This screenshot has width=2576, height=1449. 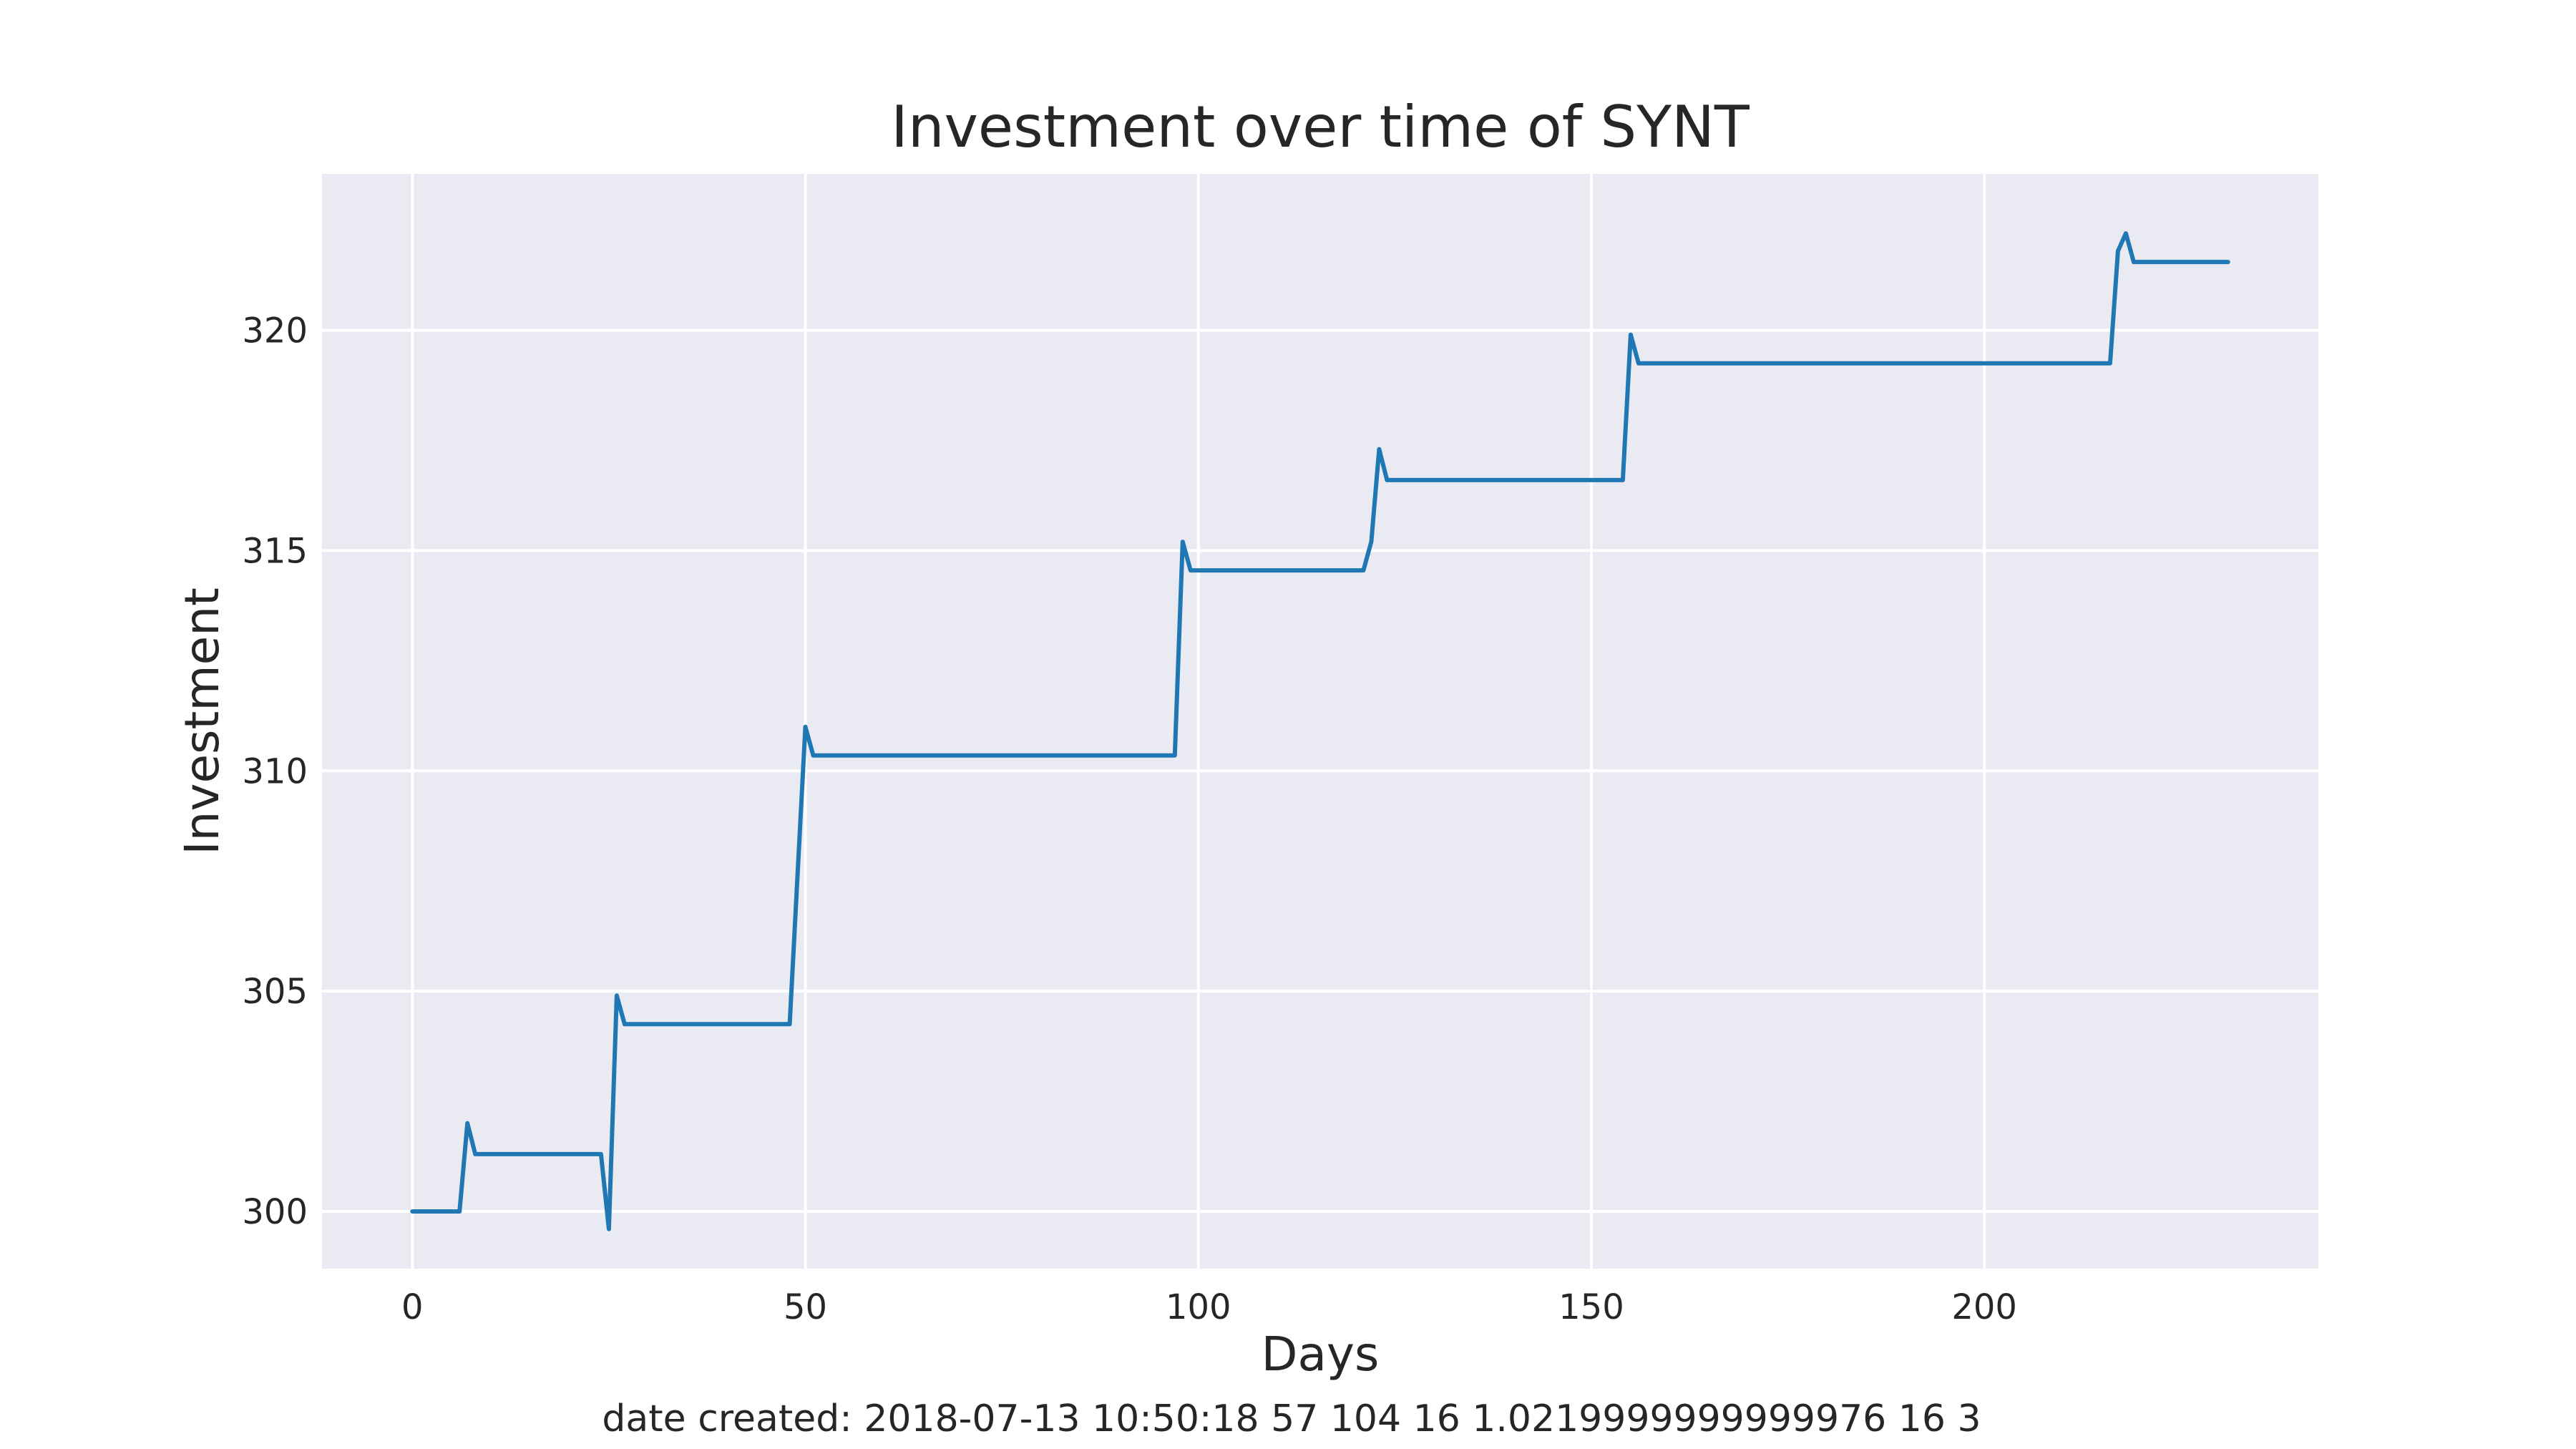 I want to click on x-axis-label: Days, so click(x=1321, y=1354).